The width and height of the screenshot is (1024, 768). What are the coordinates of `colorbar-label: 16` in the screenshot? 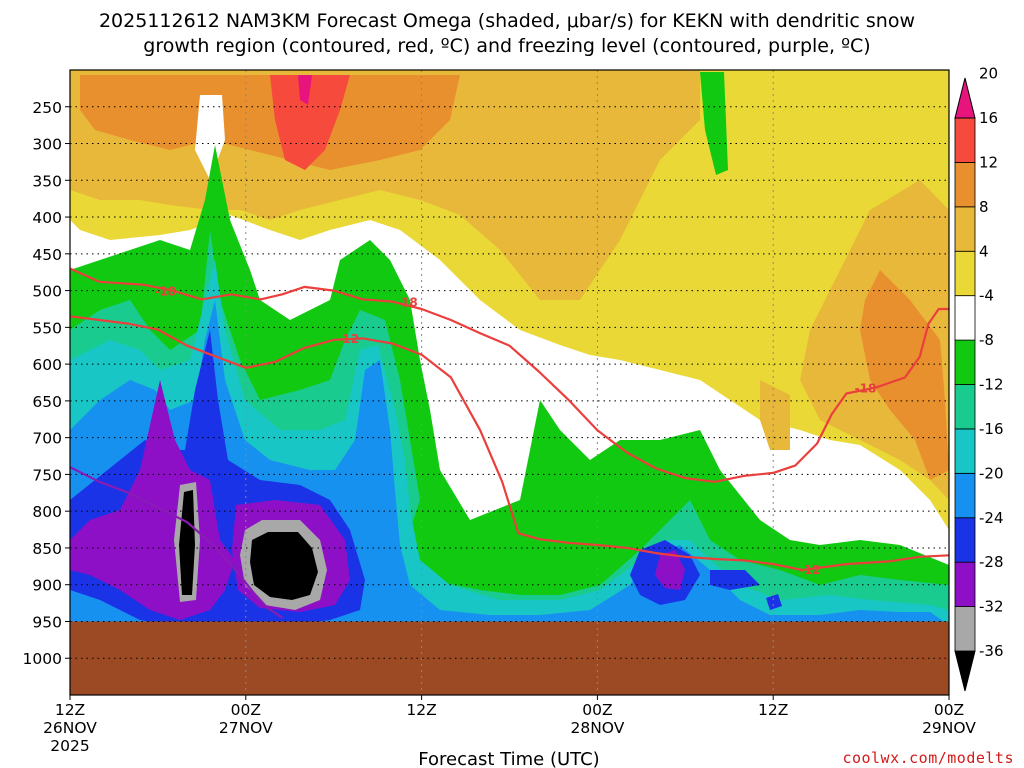 It's located at (988, 118).